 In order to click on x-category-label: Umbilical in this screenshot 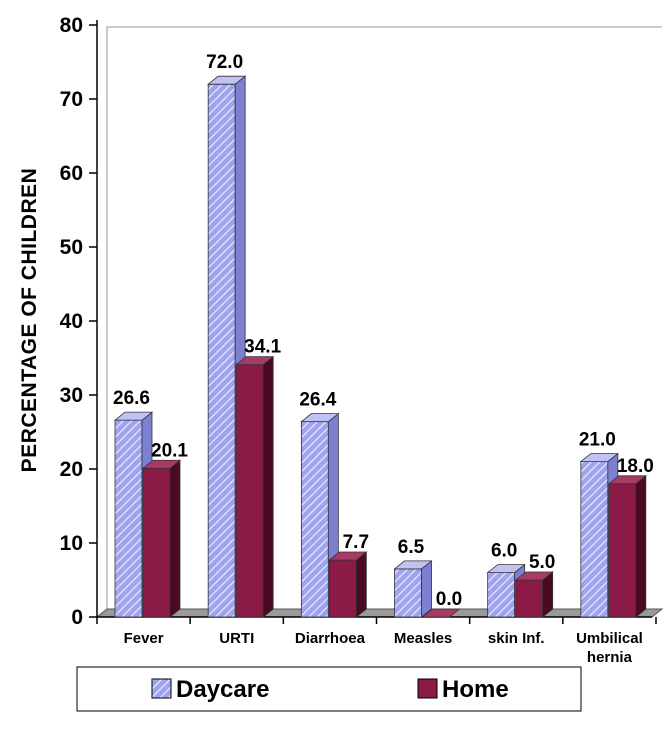, I will do `click(609, 638)`.